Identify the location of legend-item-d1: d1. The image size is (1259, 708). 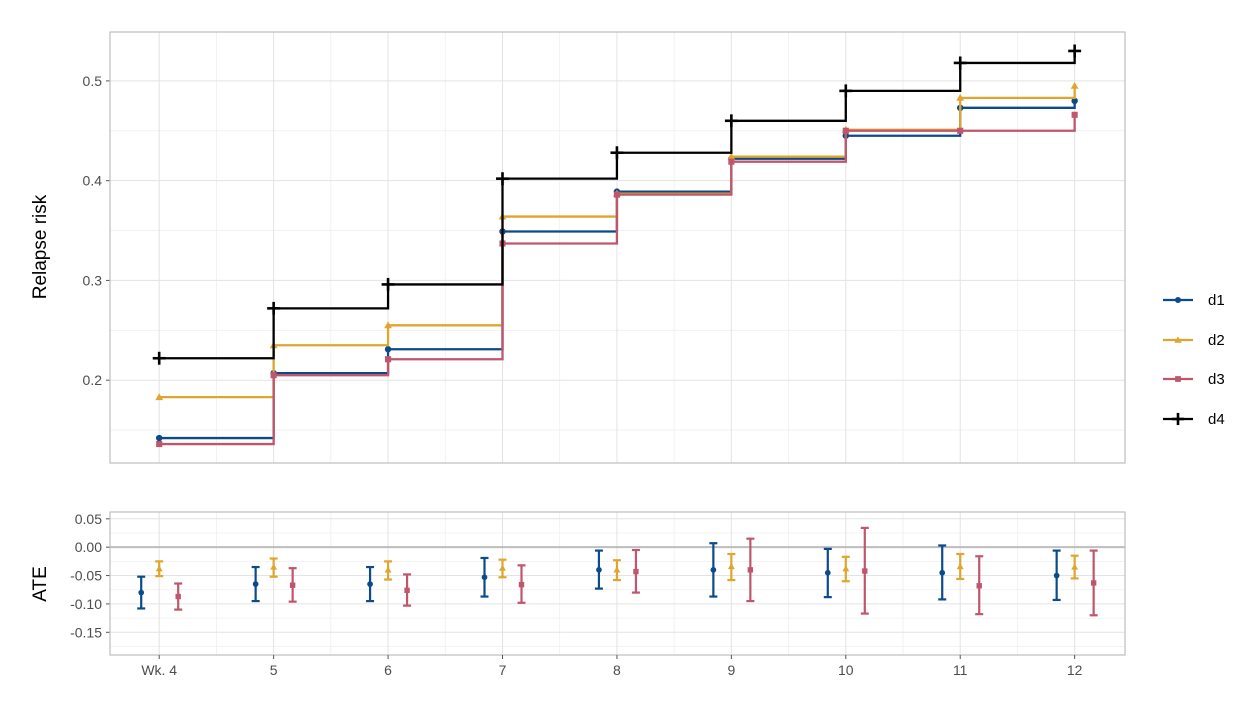
(1194, 300).